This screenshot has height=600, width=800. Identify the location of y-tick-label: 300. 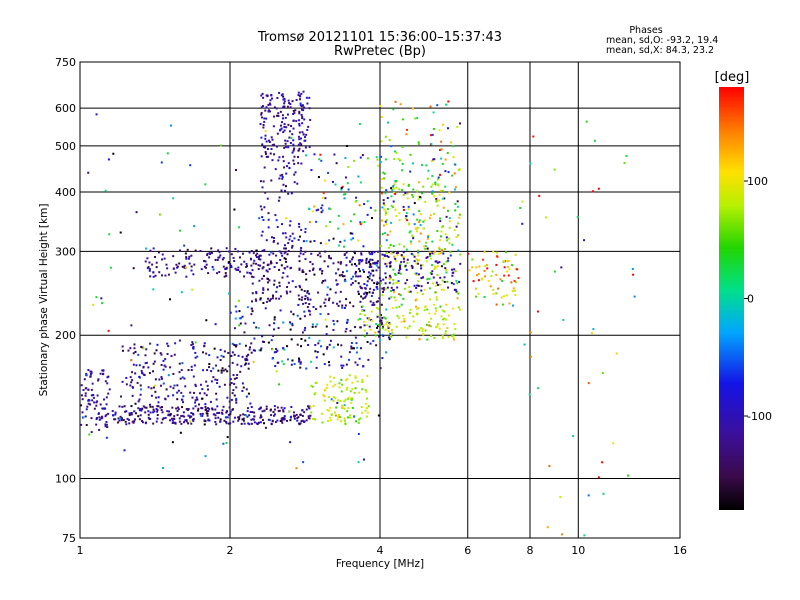
(65, 251).